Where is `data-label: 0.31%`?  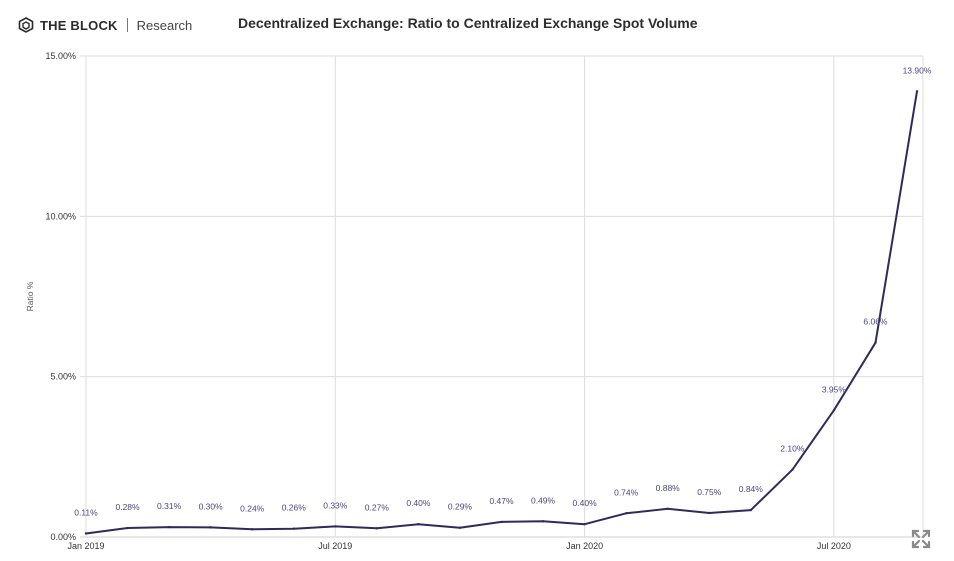 data-label: 0.31% is located at coordinates (169, 506).